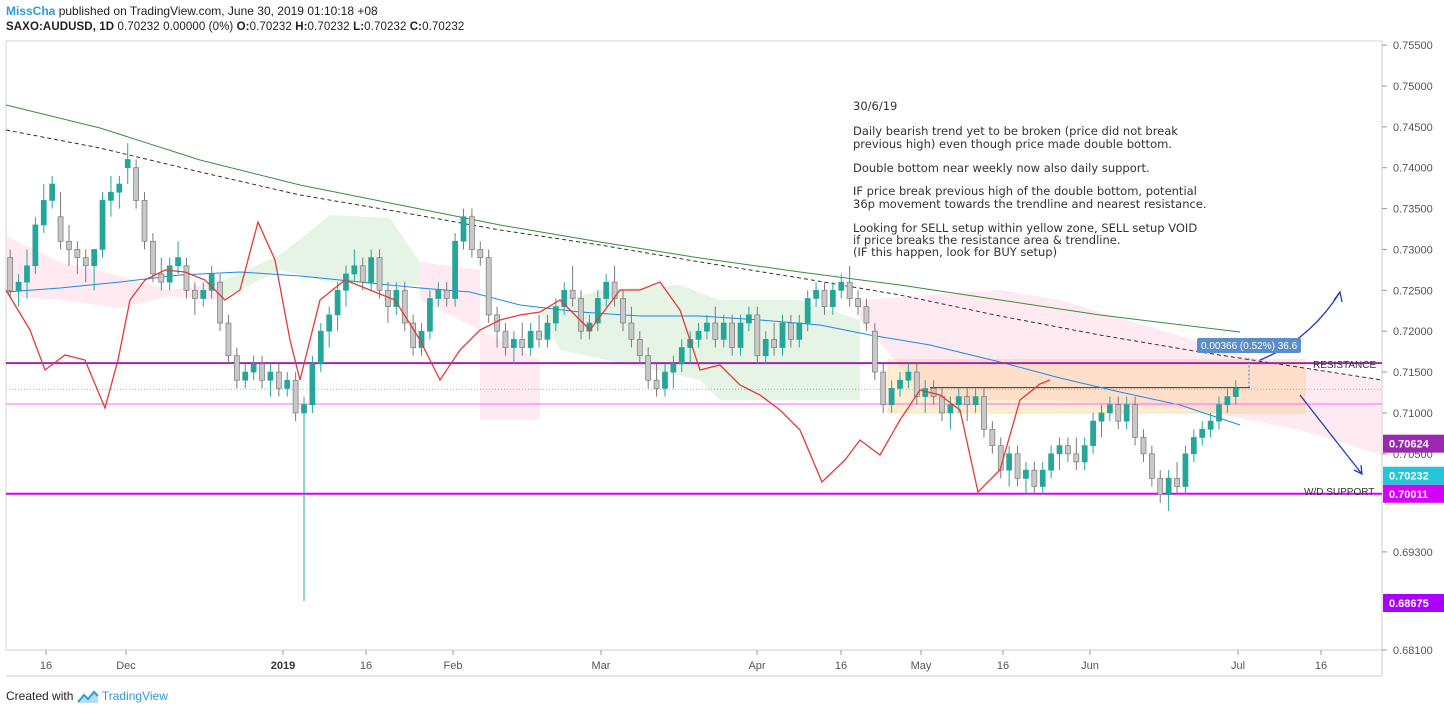 This screenshot has height=715, width=1444. What do you see at coordinates (601, 666) in the screenshot?
I see `time-tick-label-5: Mar` at bounding box center [601, 666].